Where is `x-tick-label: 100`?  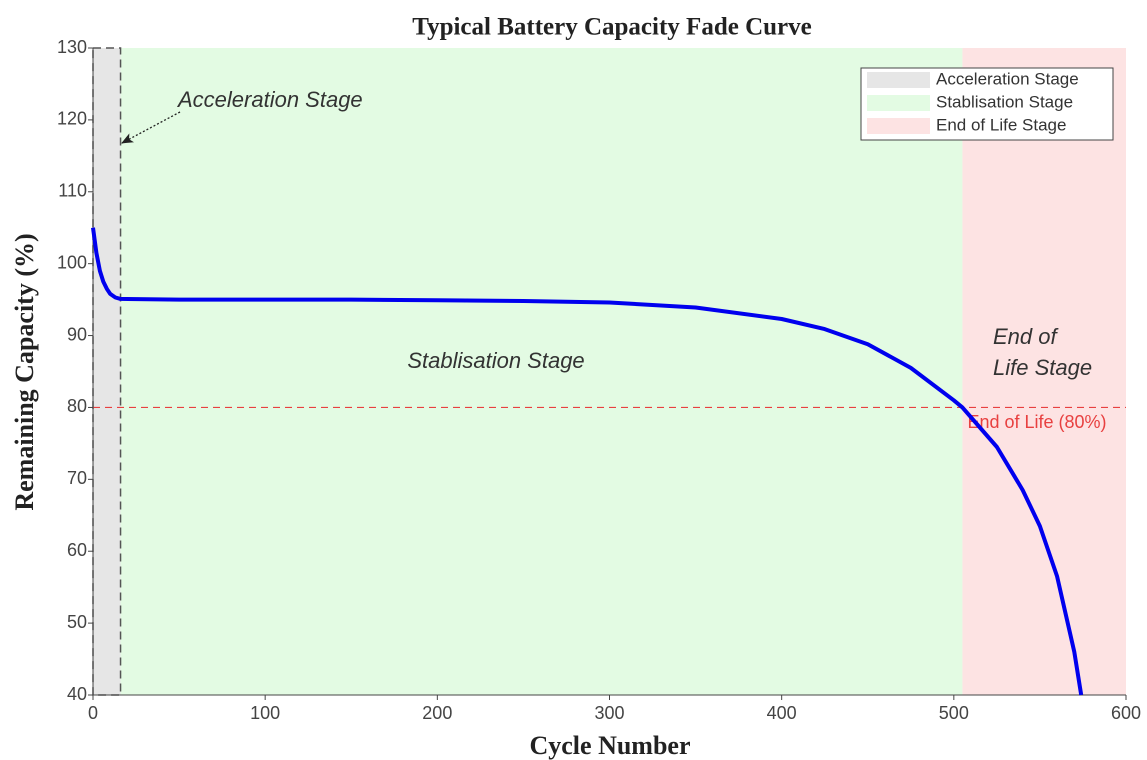
x-tick-label: 100 is located at coordinates (265, 713).